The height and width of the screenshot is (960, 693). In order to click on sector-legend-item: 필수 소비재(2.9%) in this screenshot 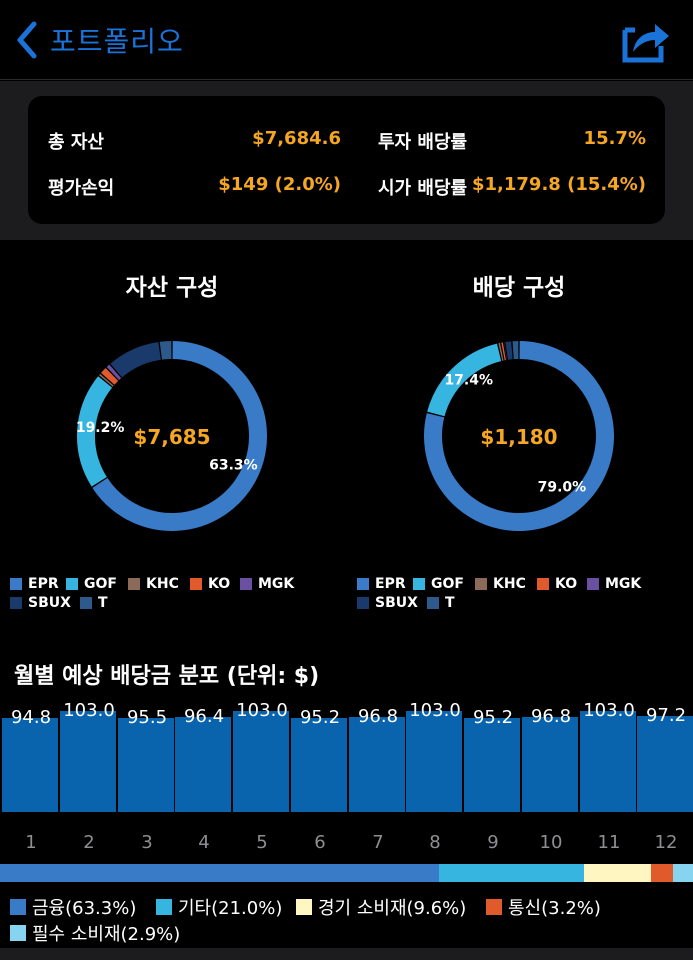, I will do `click(95, 933)`.